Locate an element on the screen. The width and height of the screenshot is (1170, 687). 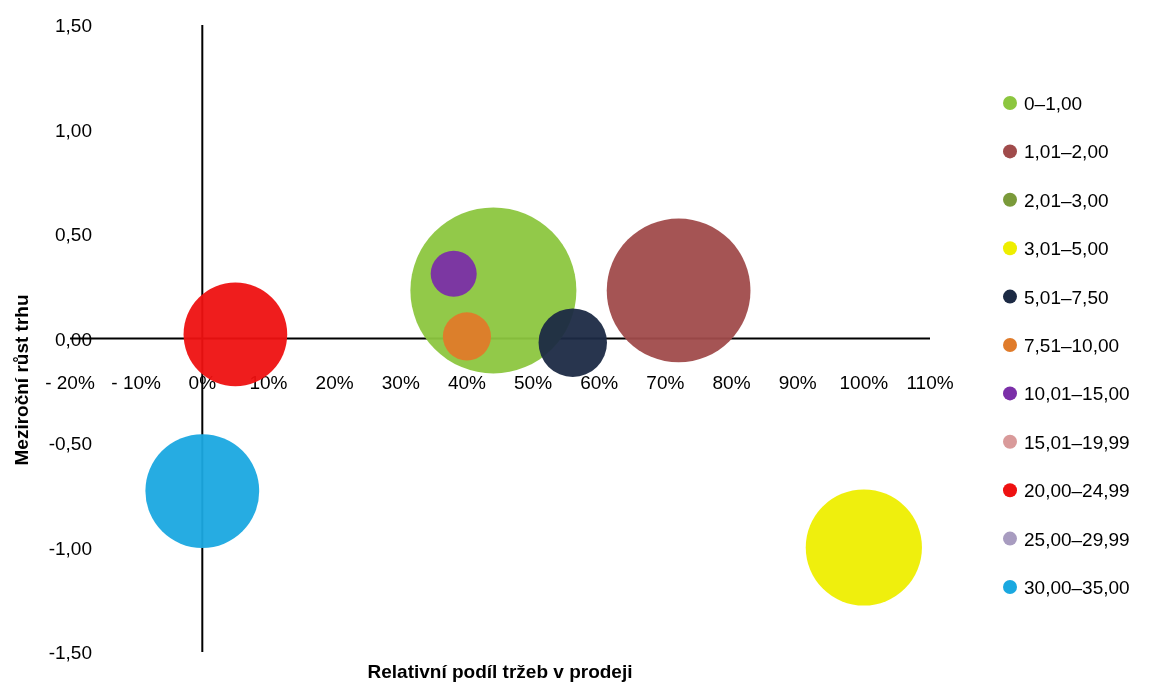
legend-label: 20,00–24,99 is located at coordinates (1077, 491).